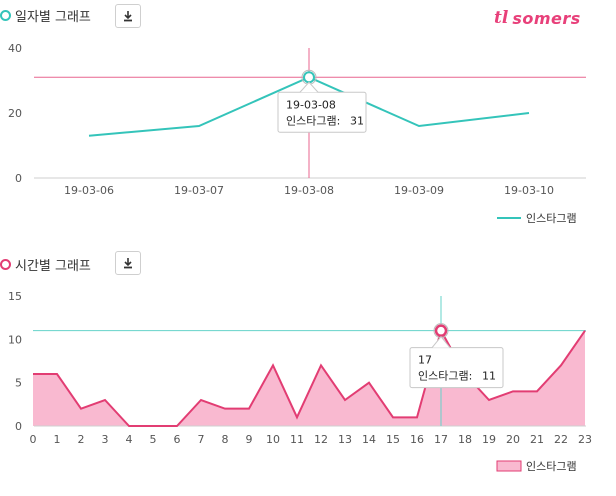 Image resolution: width=616 pixels, height=496 pixels. What do you see at coordinates (15, 48) in the screenshot?
I see `y-tick-label: 40` at bounding box center [15, 48].